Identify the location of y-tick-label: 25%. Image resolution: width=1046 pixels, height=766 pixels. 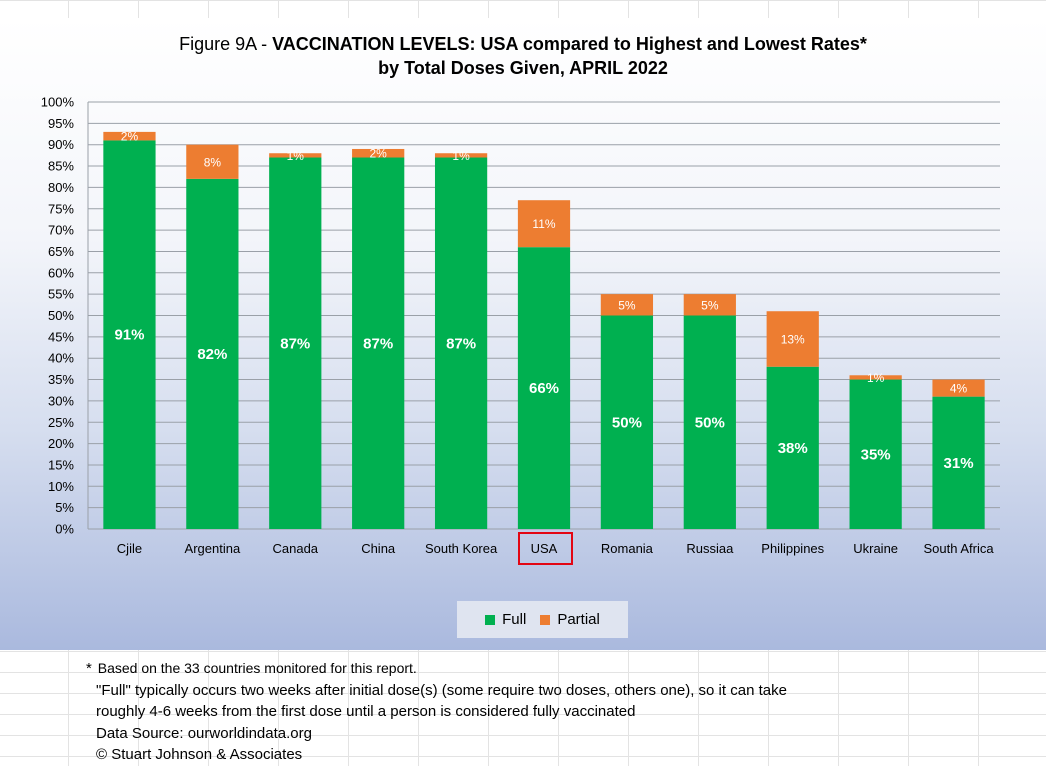
(61, 422).